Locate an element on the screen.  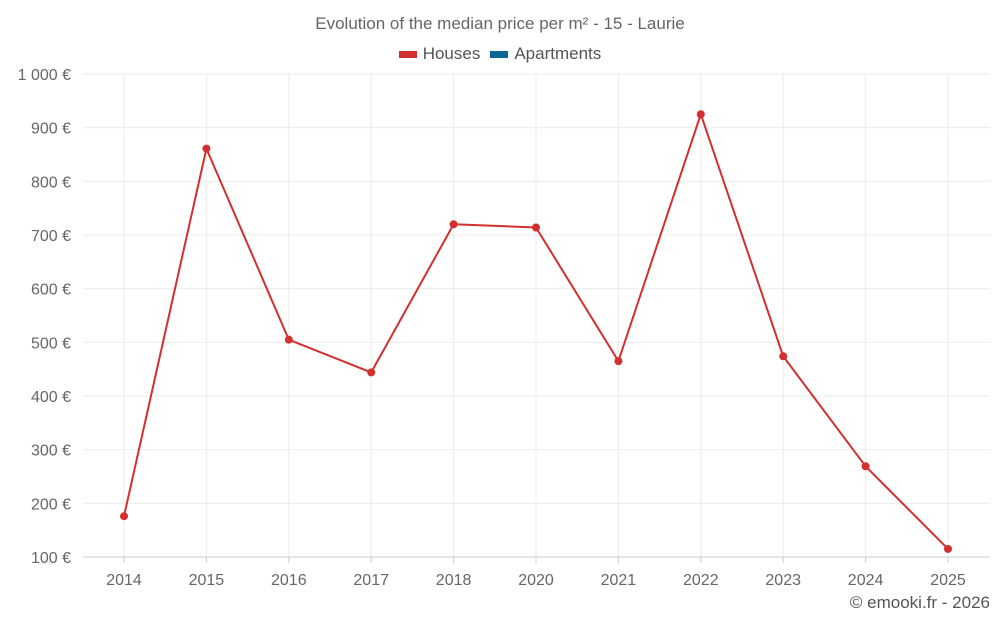
legend: Houses Apartments is located at coordinates (500, 54).